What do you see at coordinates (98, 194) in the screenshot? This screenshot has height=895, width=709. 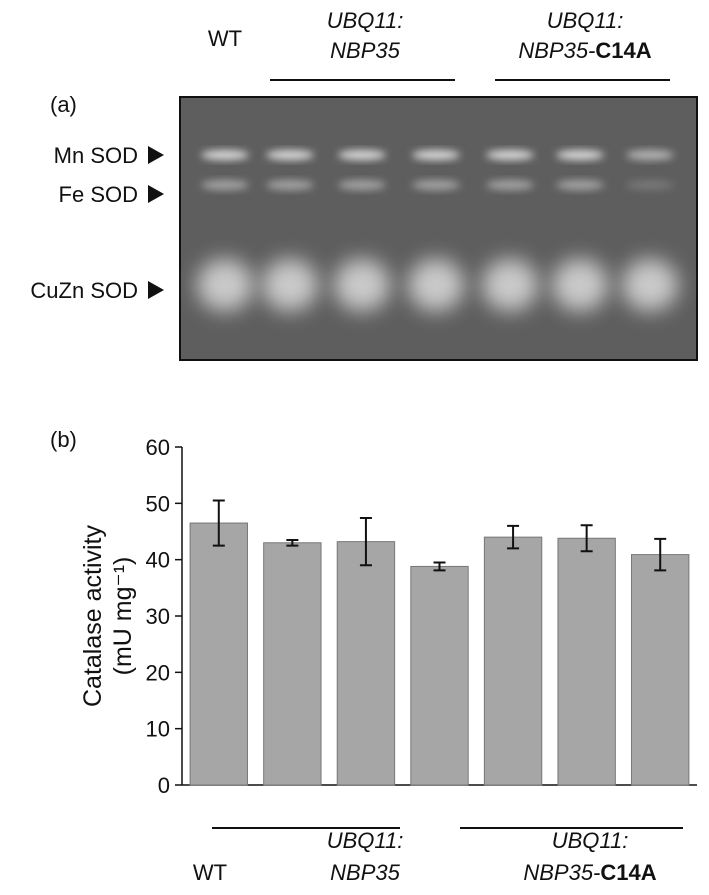 I see `band-label: Fe SOD` at bounding box center [98, 194].